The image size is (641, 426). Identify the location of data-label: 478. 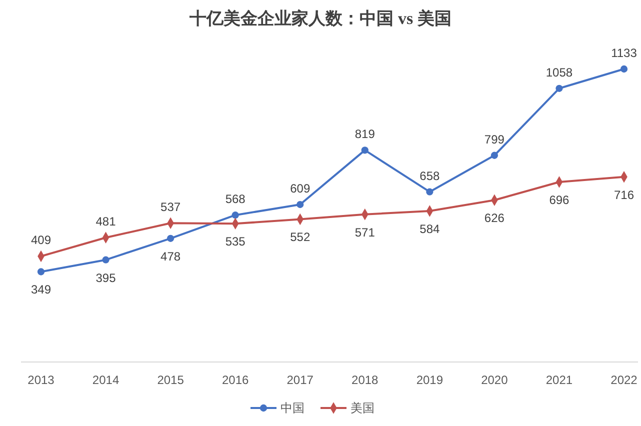
(170, 256).